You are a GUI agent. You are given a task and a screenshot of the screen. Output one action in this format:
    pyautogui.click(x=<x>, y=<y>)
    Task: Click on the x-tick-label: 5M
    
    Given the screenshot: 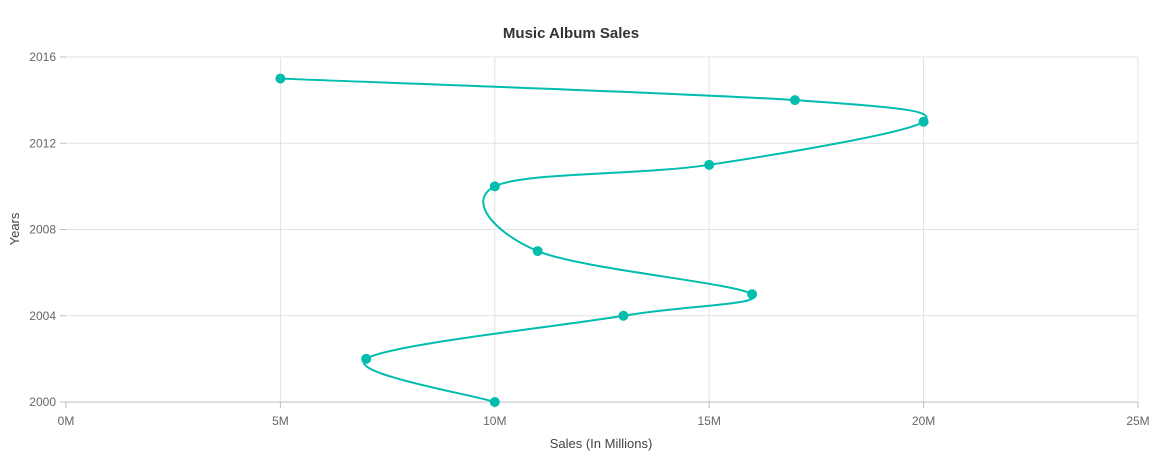 What is the action you would take?
    pyautogui.click(x=280, y=421)
    